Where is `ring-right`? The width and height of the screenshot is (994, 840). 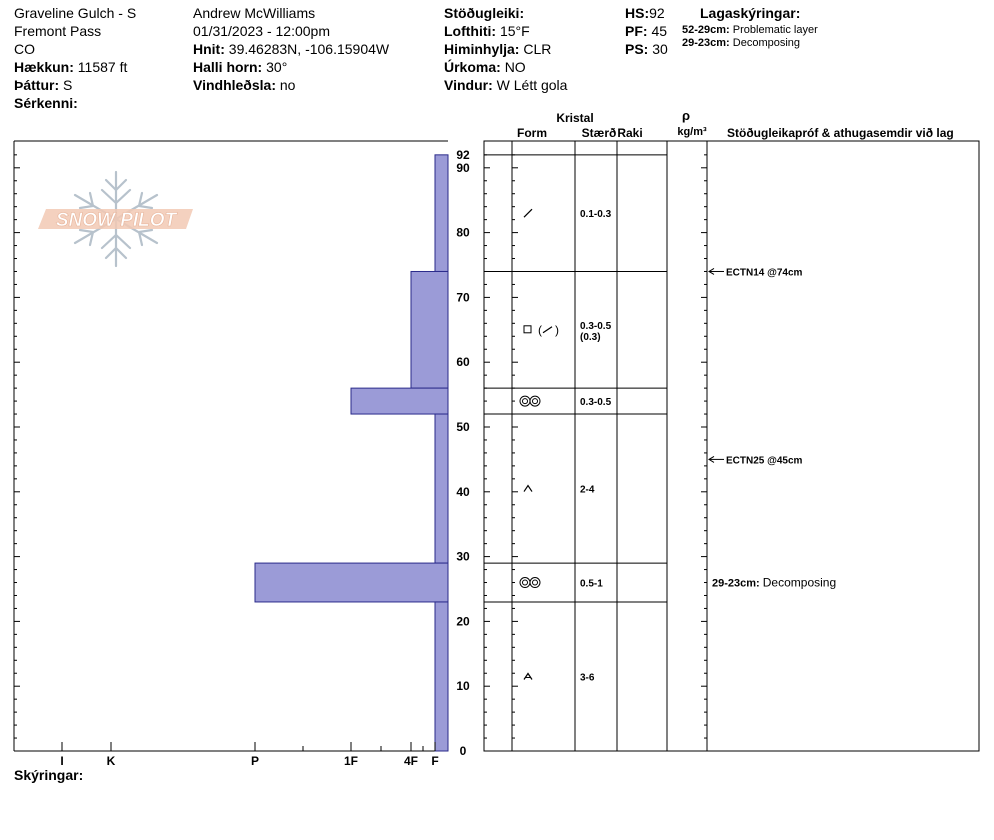 ring-right is located at coordinates (535, 401).